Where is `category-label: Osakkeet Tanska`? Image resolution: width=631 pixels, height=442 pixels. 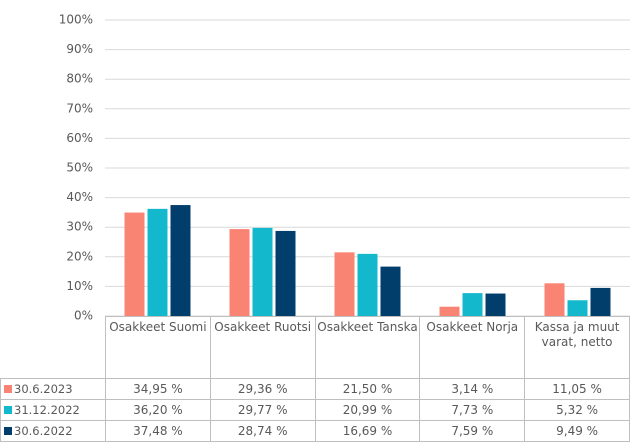 category-label: Osakkeet Tanska is located at coordinates (367, 347).